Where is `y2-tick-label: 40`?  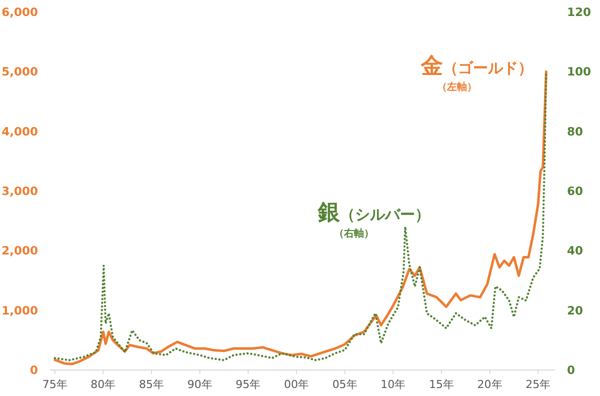
y2-tick-label: 40 is located at coordinates (575, 251).